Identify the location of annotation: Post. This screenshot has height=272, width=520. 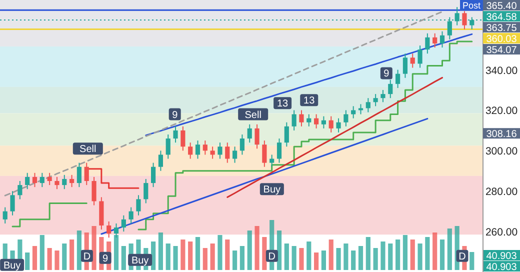
(471, 5).